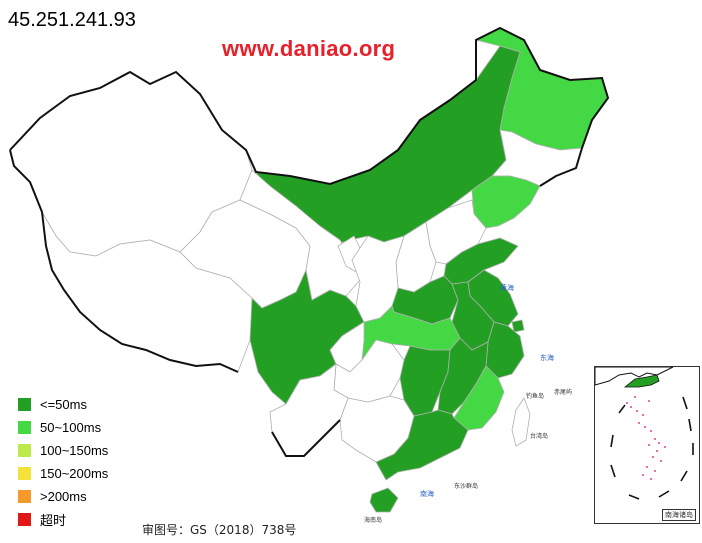  I want to click on legend-label: >200ms, so click(63, 496).